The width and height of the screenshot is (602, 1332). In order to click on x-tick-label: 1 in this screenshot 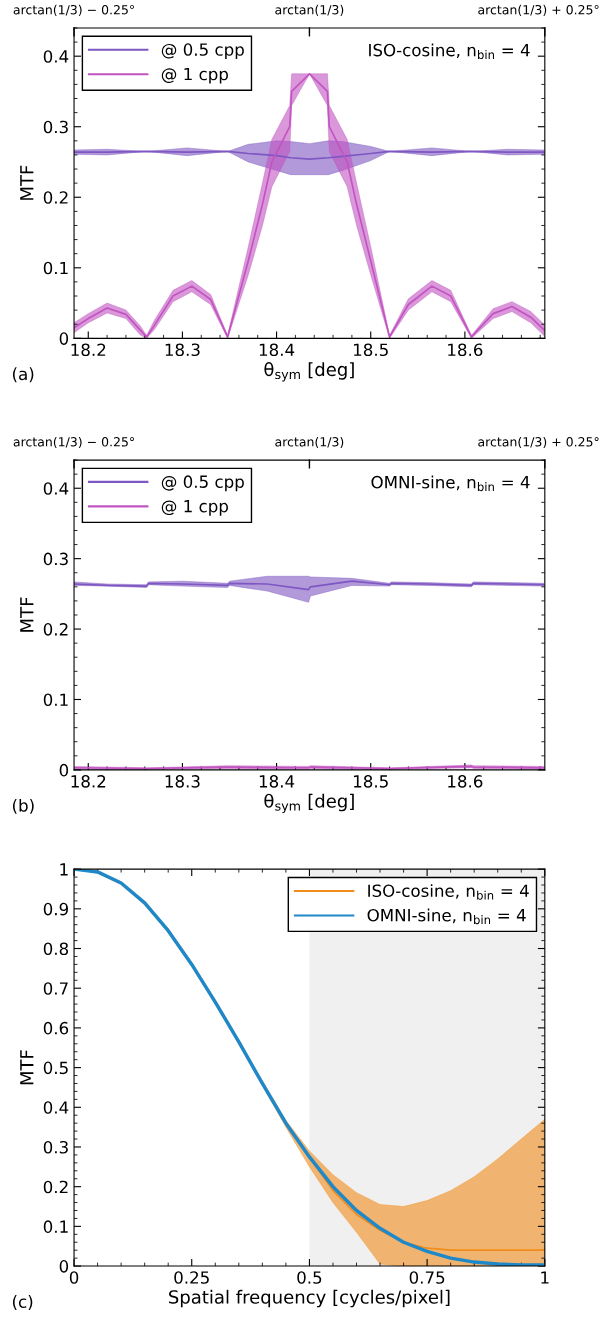, I will do `click(545, 1277)`.